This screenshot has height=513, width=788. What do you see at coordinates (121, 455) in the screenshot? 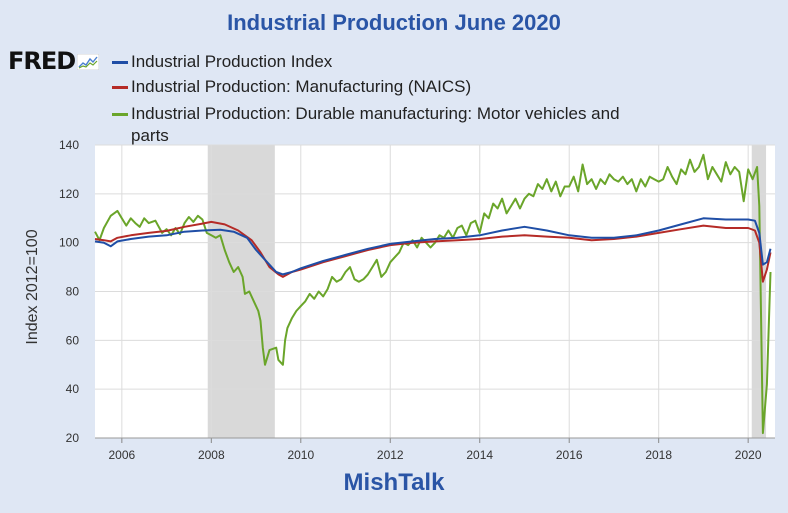
I see `x-tick-label: 2006` at bounding box center [121, 455].